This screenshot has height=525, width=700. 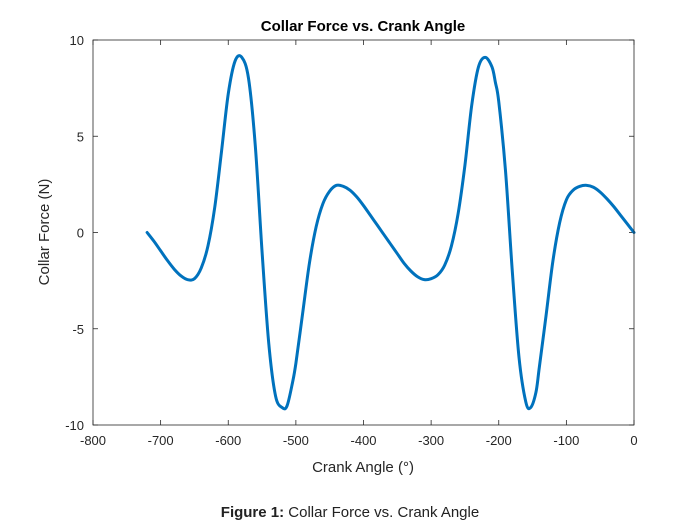 What do you see at coordinates (566, 440) in the screenshot?
I see `x-tick-label: -100` at bounding box center [566, 440].